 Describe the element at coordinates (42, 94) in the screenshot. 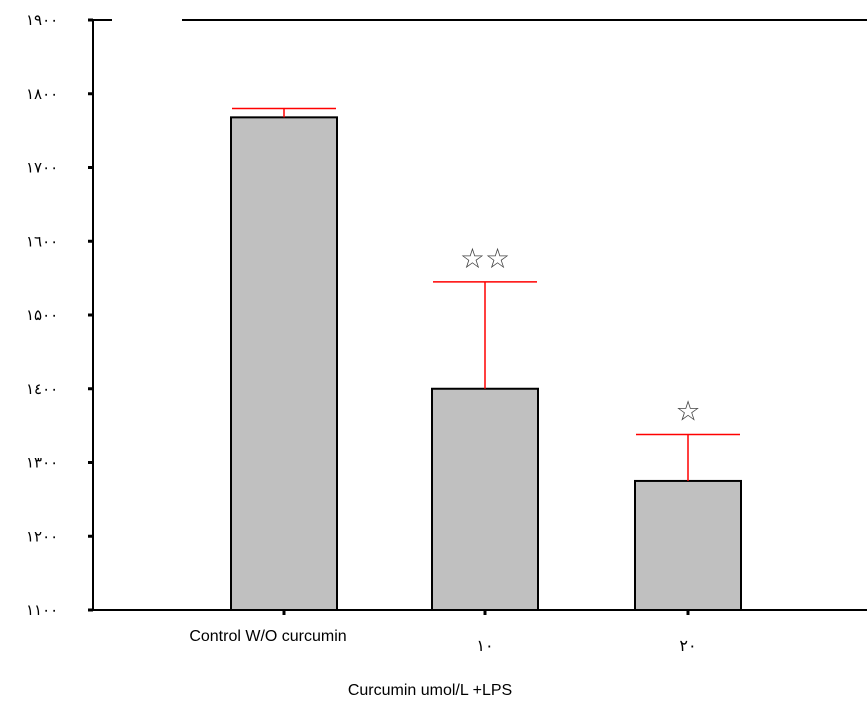

I see `y-tick-label: ١٨٠٠` at that location.